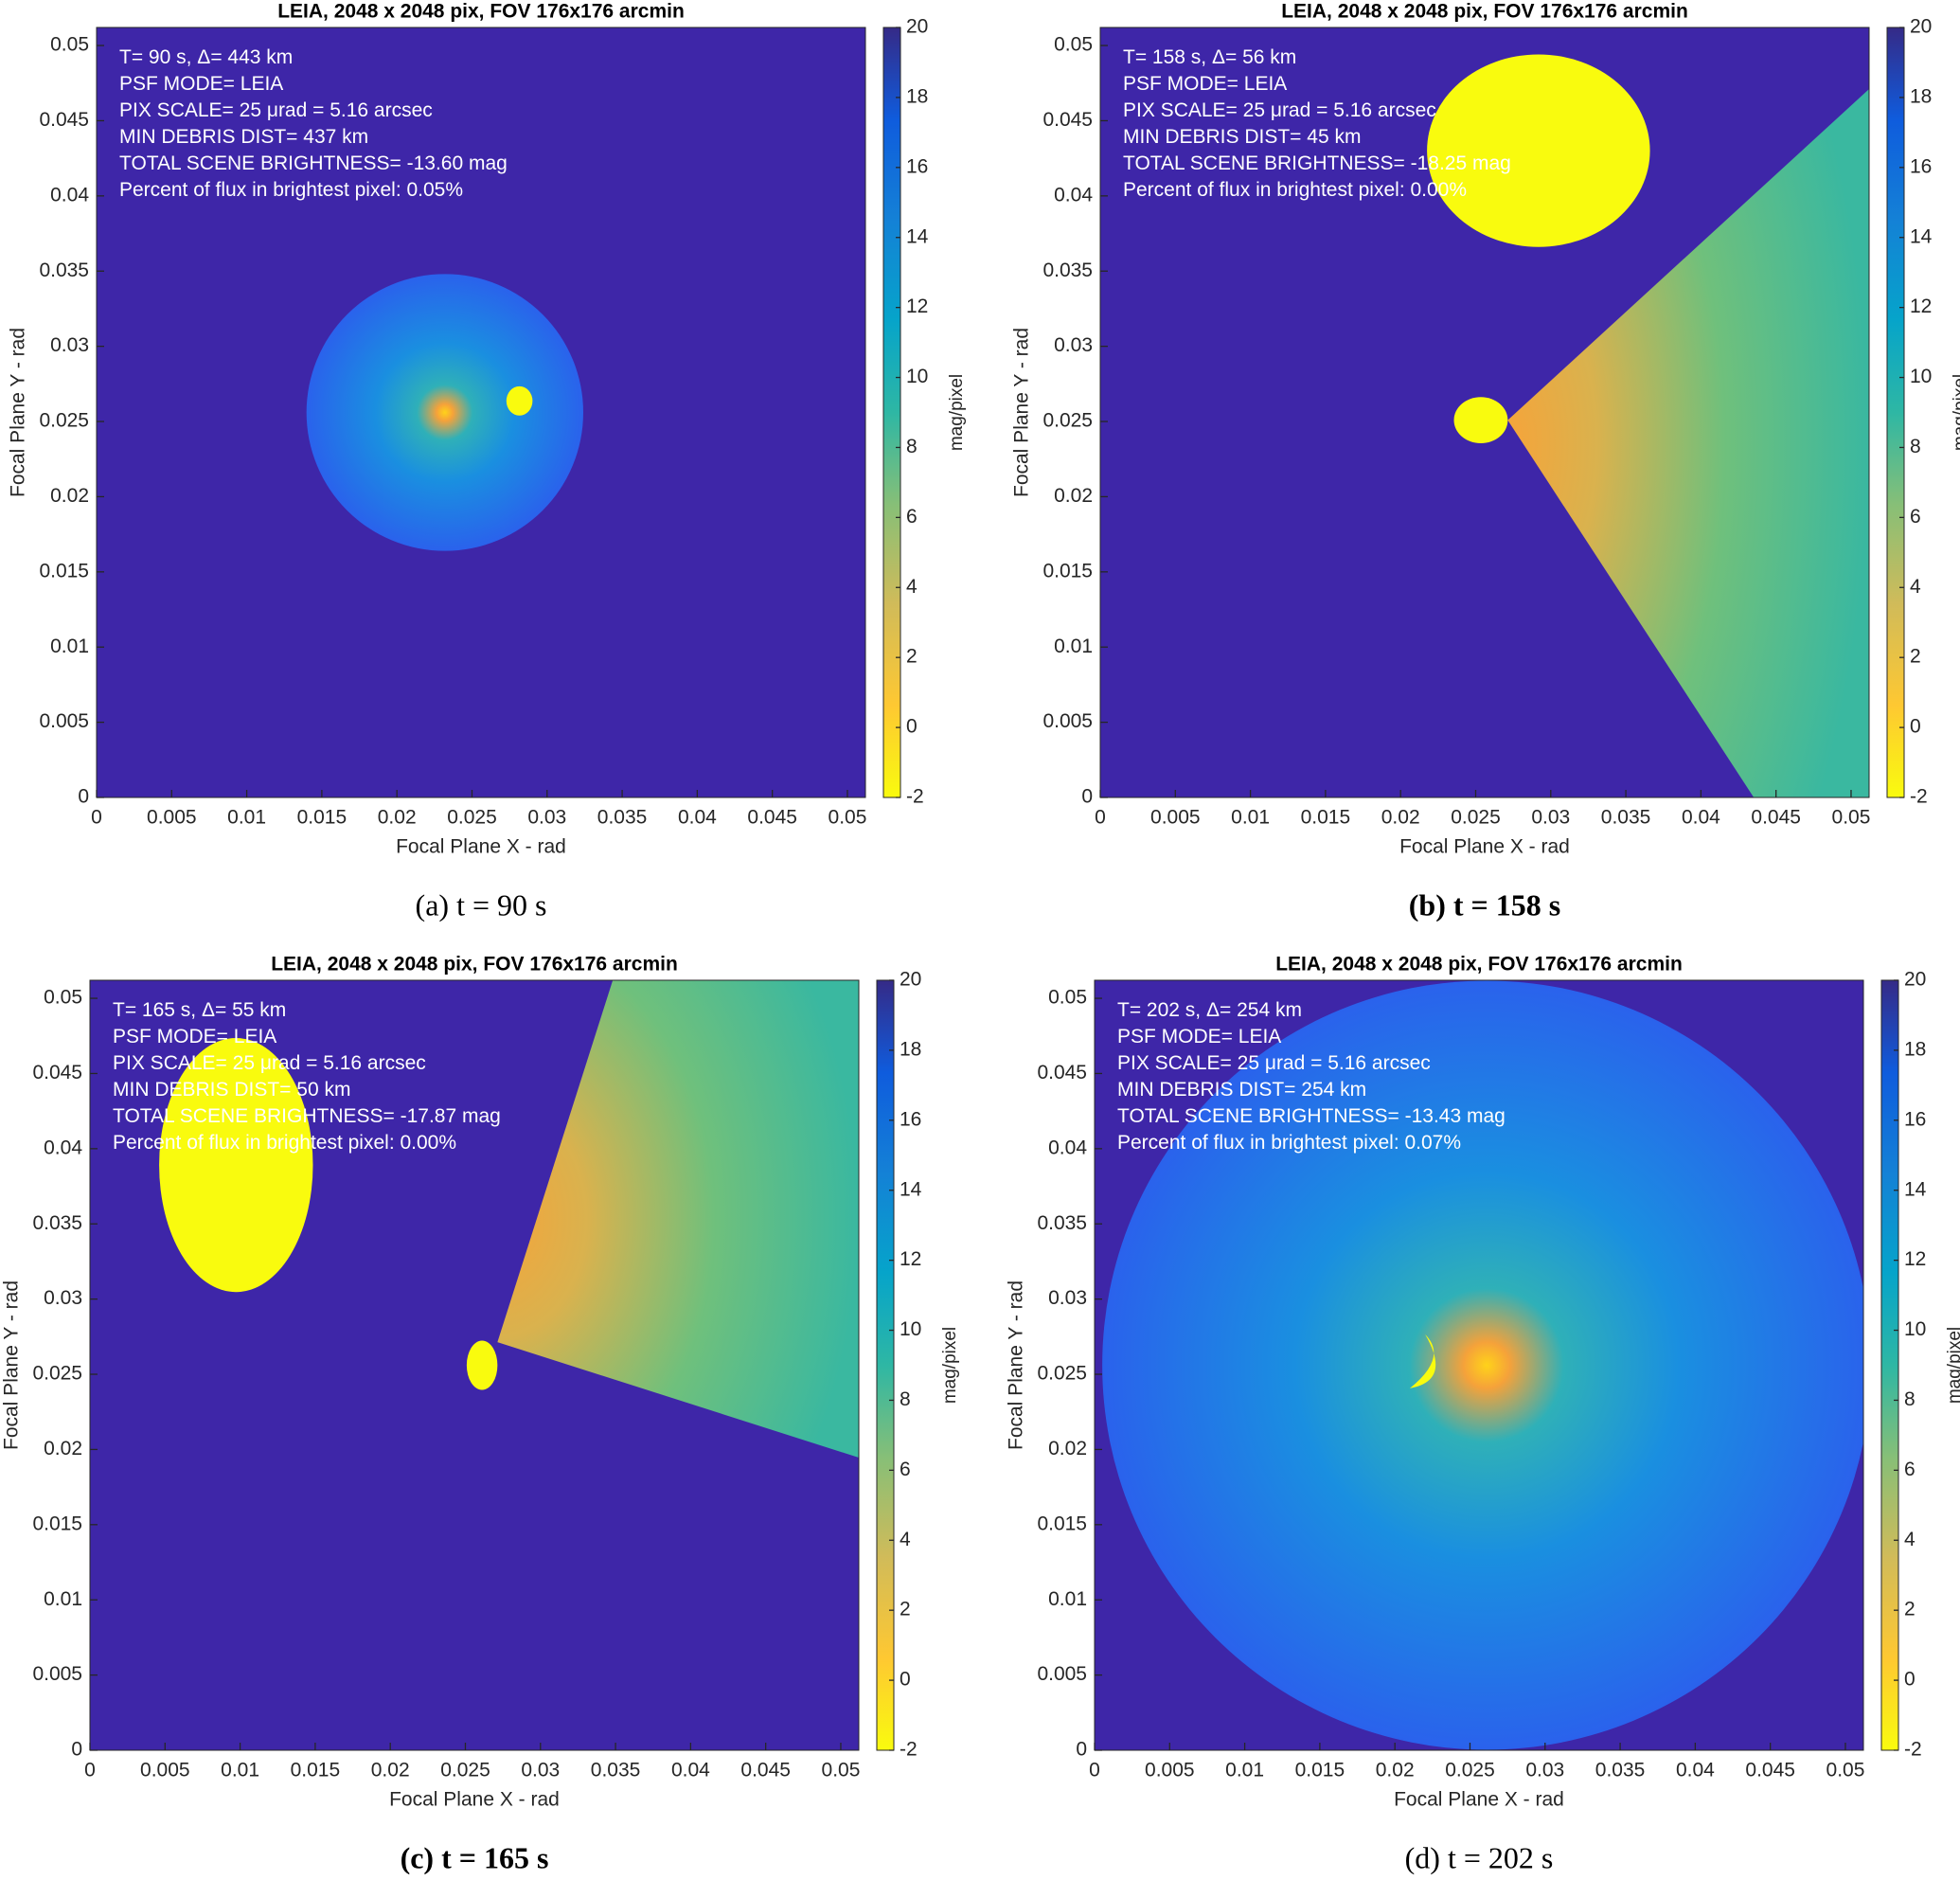  I want to click on y-tick-label: 0.035, so click(64, 270).